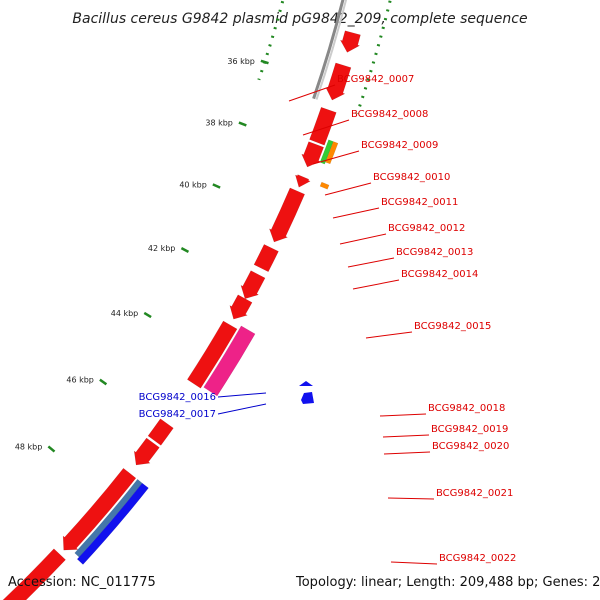 The height and width of the screenshot is (600, 600). What do you see at coordinates (82, 582) in the screenshot?
I see `accession-text: Accession: NC_011775` at bounding box center [82, 582].